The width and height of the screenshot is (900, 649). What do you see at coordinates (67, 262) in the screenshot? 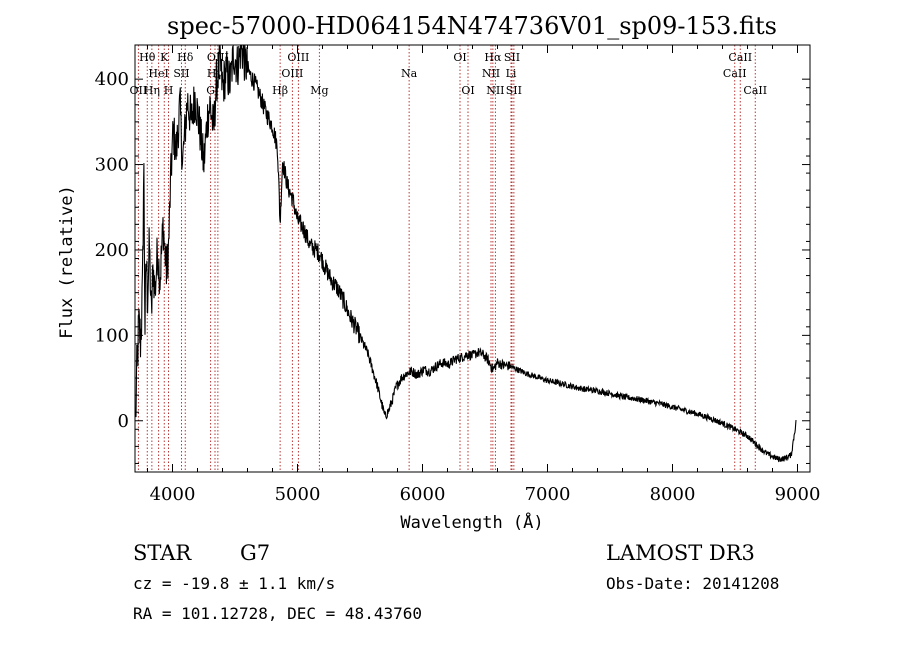
I see `y-axis-label: Flux (relative)` at bounding box center [67, 262].